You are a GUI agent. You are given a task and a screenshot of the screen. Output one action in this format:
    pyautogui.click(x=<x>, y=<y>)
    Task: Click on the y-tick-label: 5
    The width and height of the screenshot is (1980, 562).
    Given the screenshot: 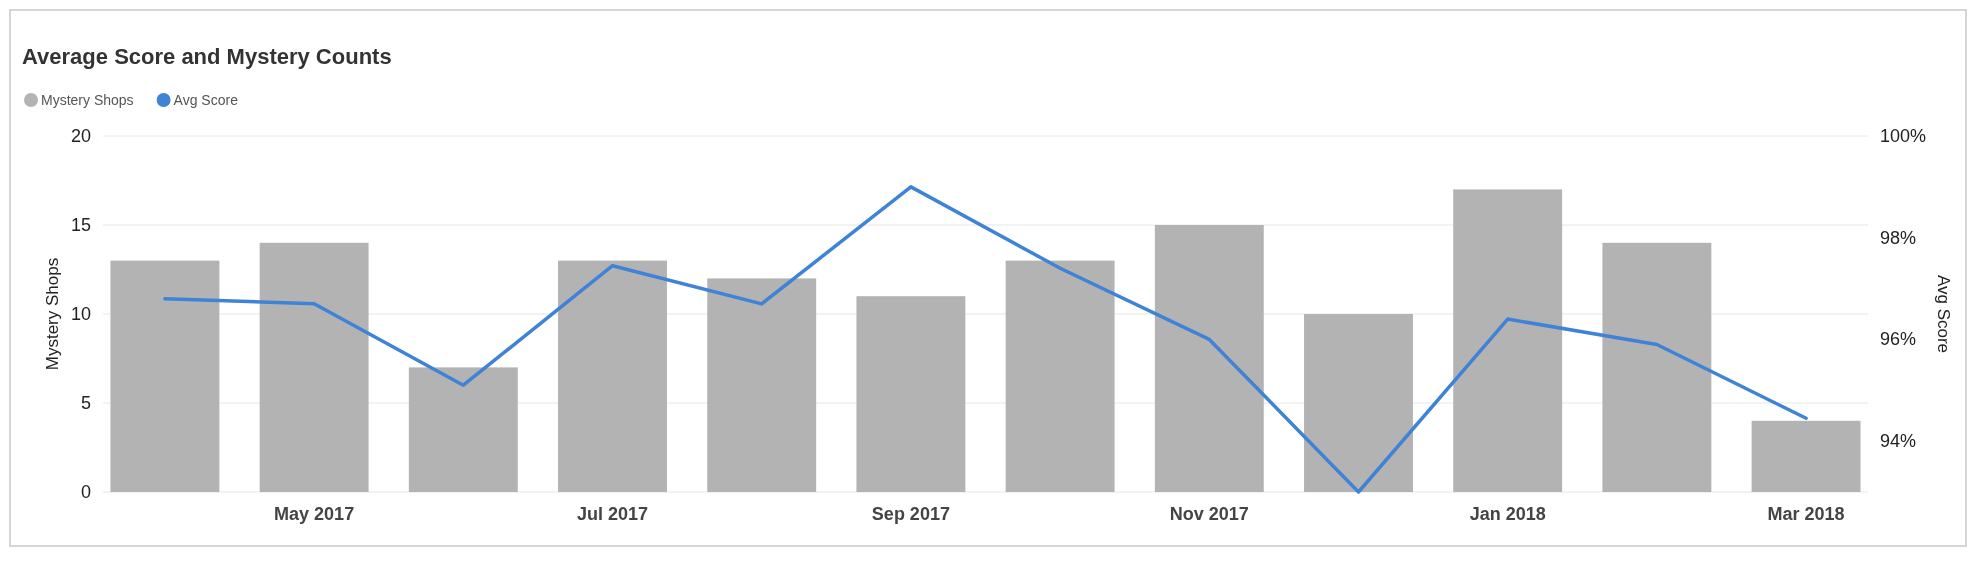 What is the action you would take?
    pyautogui.click(x=85, y=403)
    